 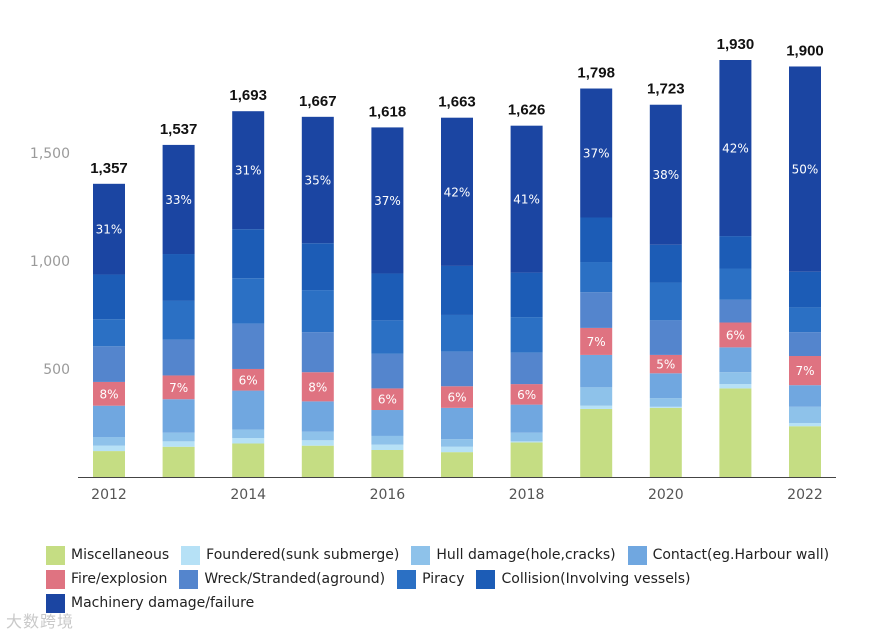 What do you see at coordinates (457, 449) in the screenshot?
I see `bar-segment-2017-foundered-sunk-submerge-` at bounding box center [457, 449].